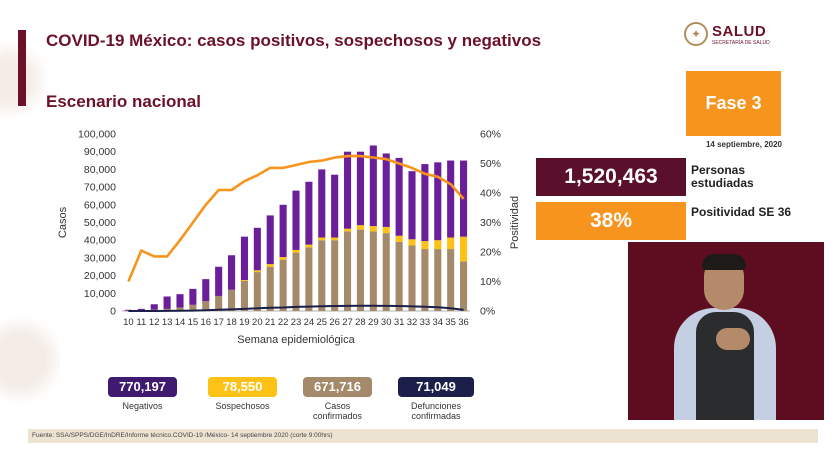  Describe the element at coordinates (337, 387) in the screenshot. I see `totals-card-value: 671,716` at that location.